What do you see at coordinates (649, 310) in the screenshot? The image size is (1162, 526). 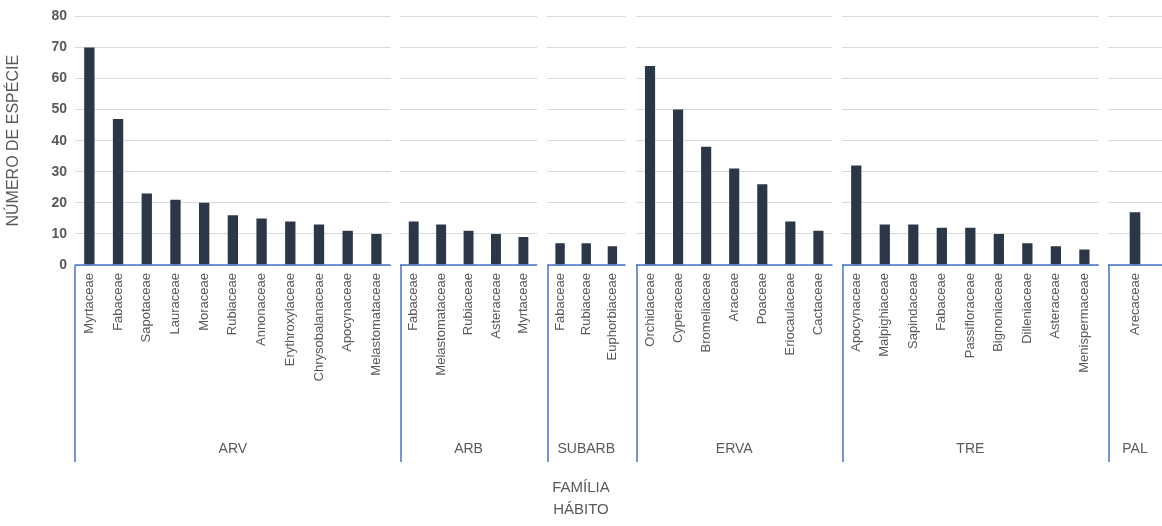 I see `x-tick-label: Orchidaceae` at bounding box center [649, 310].